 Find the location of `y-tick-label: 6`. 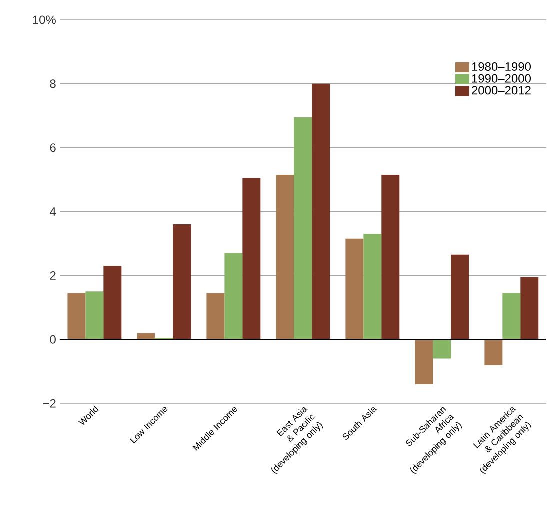

y-tick-label: 6 is located at coordinates (53, 147).